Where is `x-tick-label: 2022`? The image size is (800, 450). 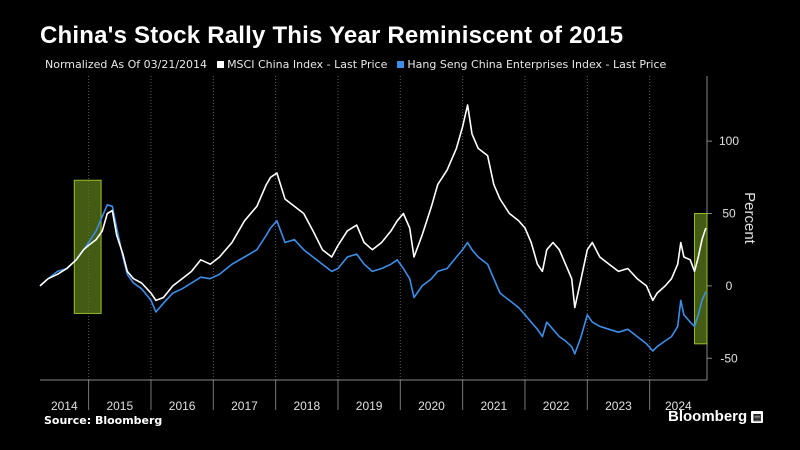 x-tick-label: 2022 is located at coordinates (556, 406).